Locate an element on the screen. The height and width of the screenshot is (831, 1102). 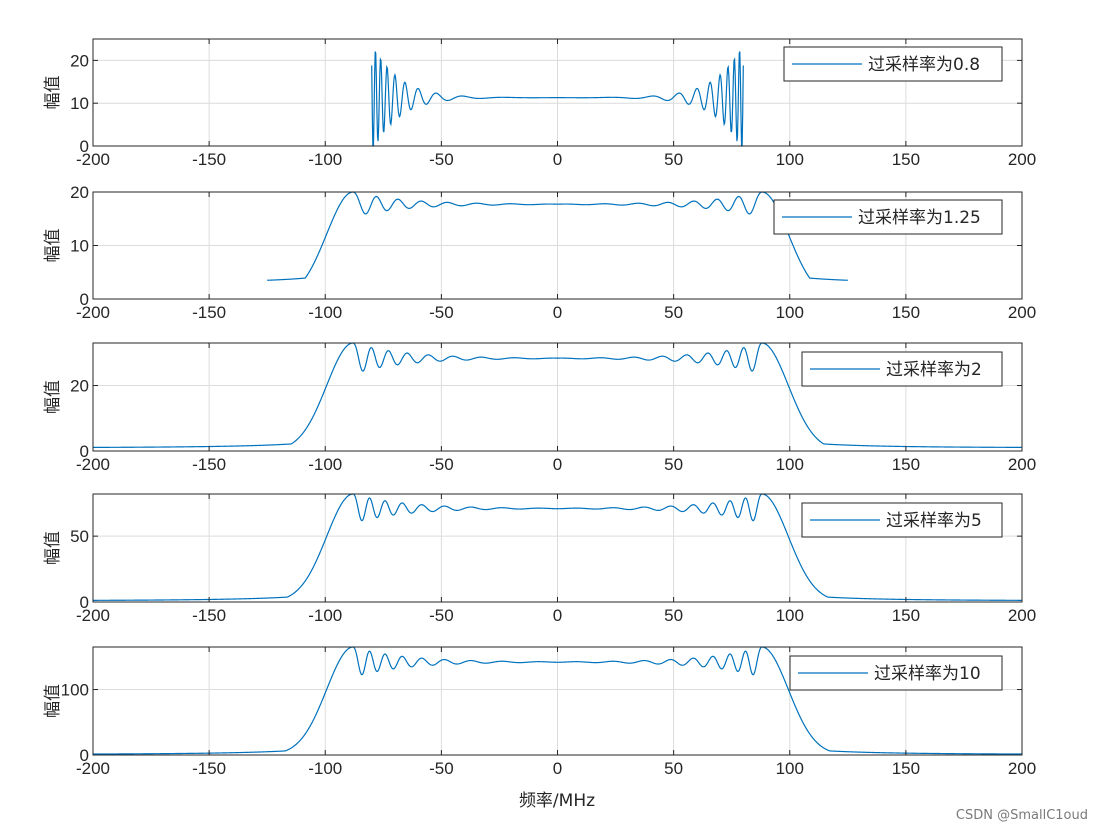
y-tick-label: 100 is located at coordinates (75, 690).